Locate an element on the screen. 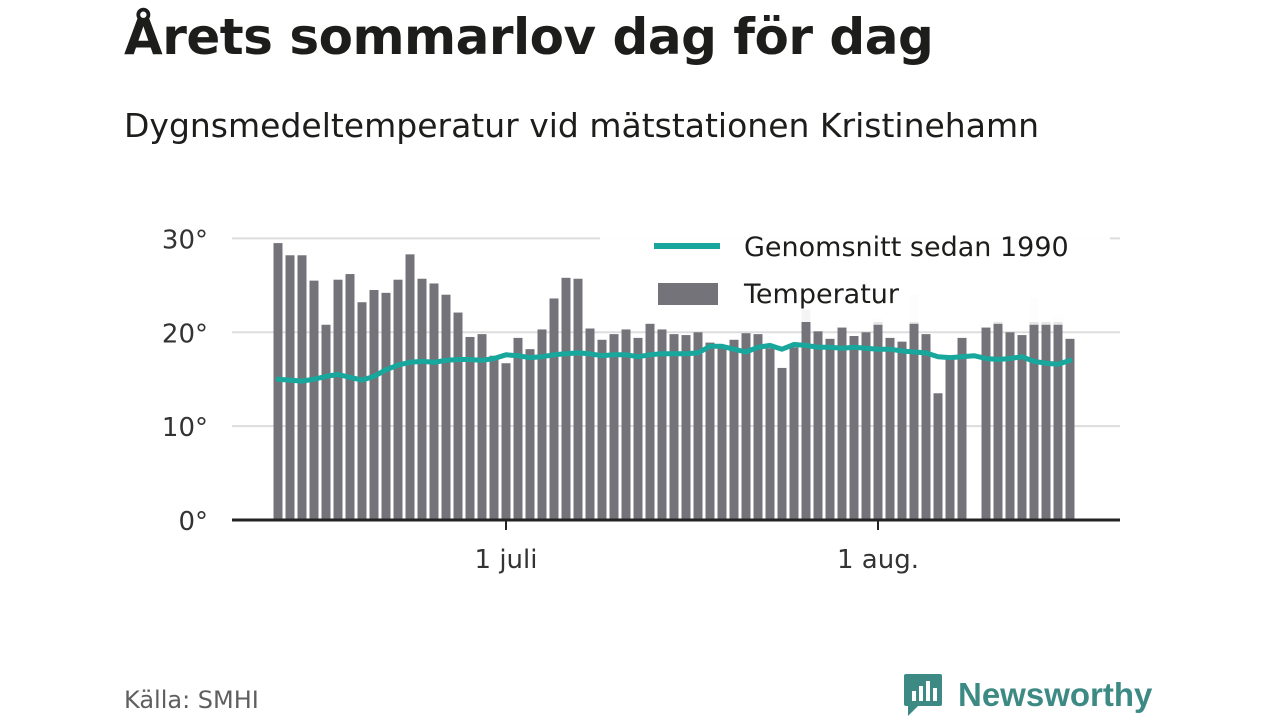 This screenshot has width=1280, height=720. legend-temperature-swatch is located at coordinates (688, 294).